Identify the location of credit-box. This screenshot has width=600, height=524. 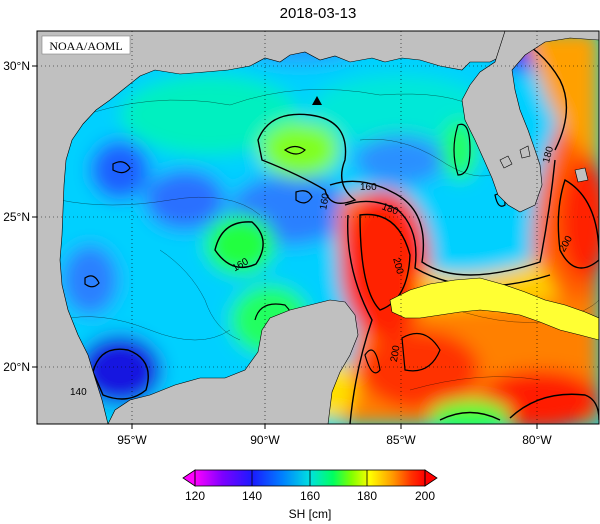
(86, 45).